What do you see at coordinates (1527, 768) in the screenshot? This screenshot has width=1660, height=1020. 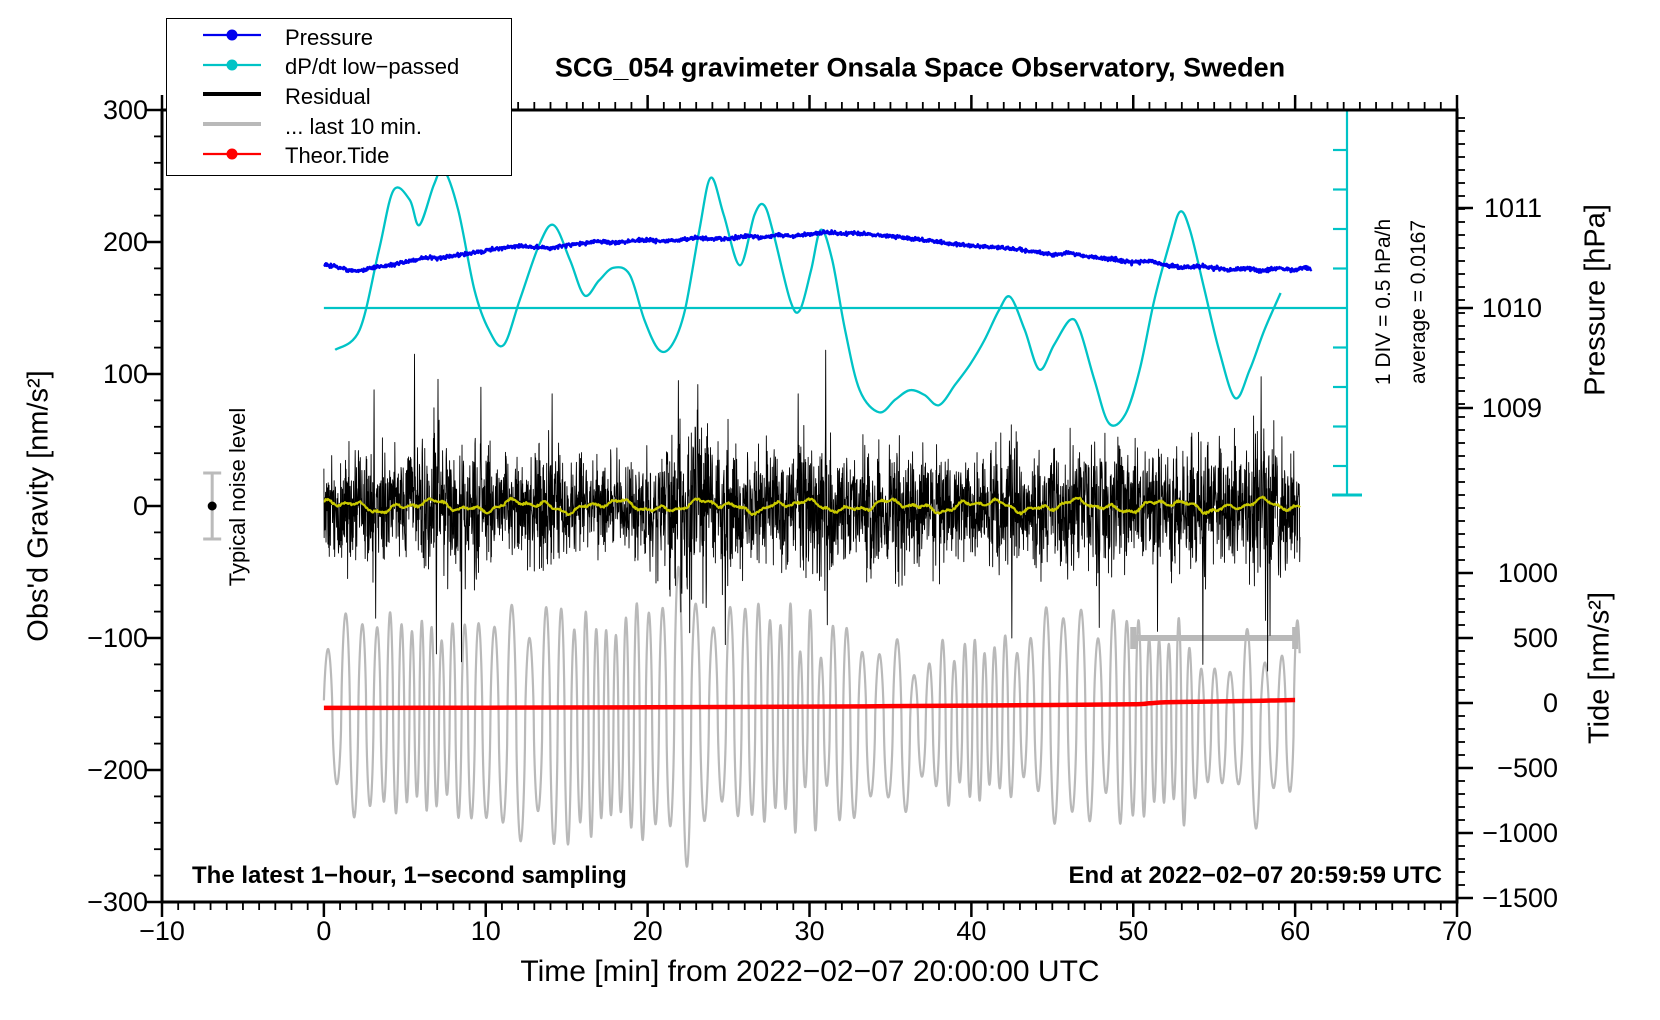 I see `y-tick-label-tide: −500` at bounding box center [1527, 768].